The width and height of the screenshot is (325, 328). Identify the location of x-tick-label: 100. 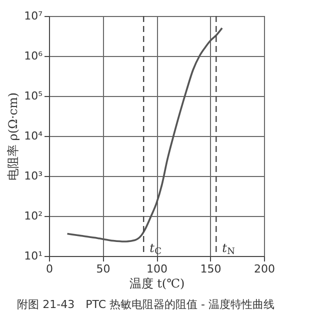
(157, 269).